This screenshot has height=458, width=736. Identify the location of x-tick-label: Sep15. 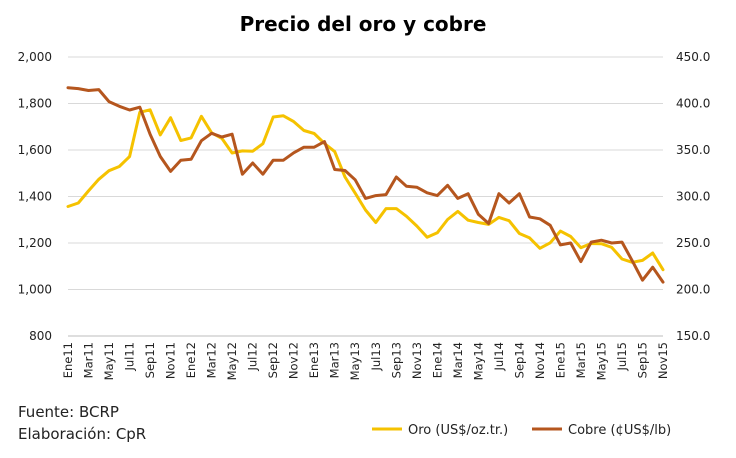
(642, 360).